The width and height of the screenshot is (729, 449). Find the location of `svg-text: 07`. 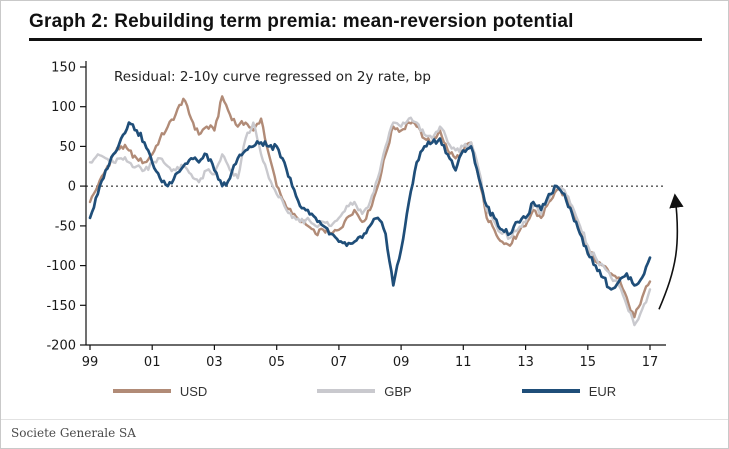

svg-text: 07 is located at coordinates (339, 362).